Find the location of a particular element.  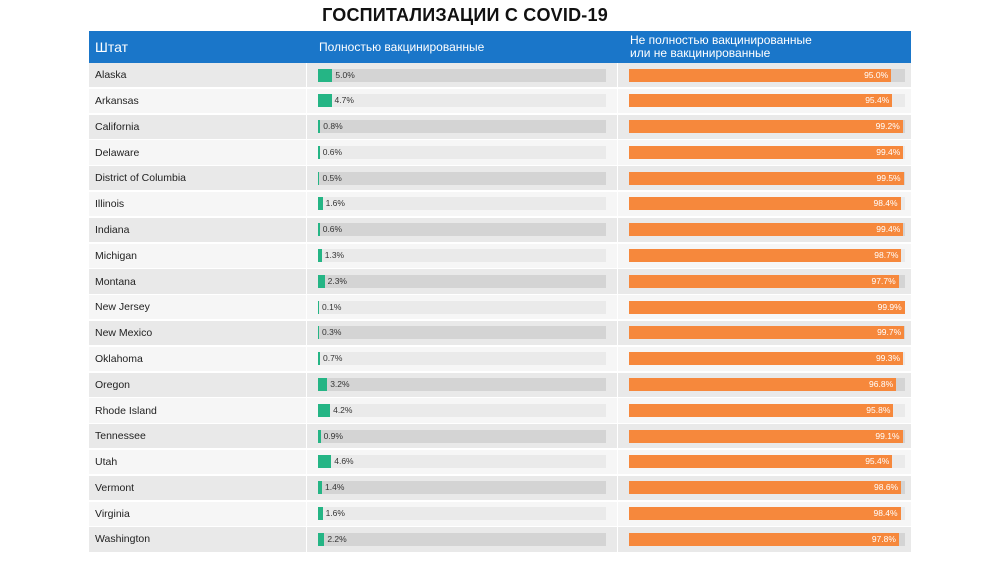

state-label: Michigan is located at coordinates (116, 255).